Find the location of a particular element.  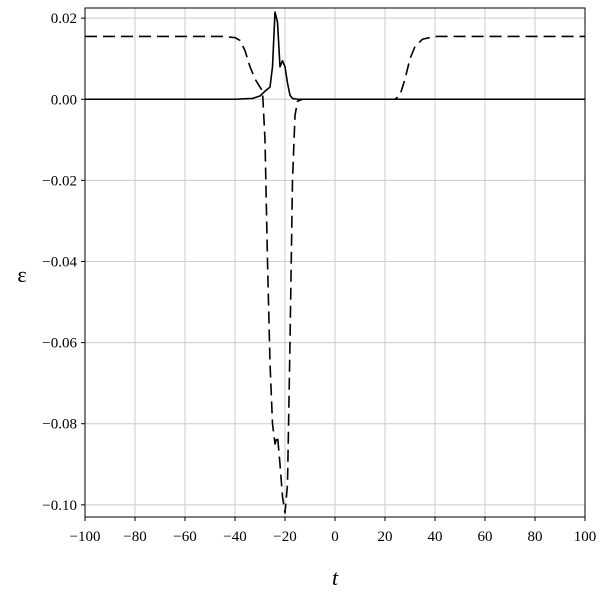

x-tick-label: −60 is located at coordinates (184, 537).